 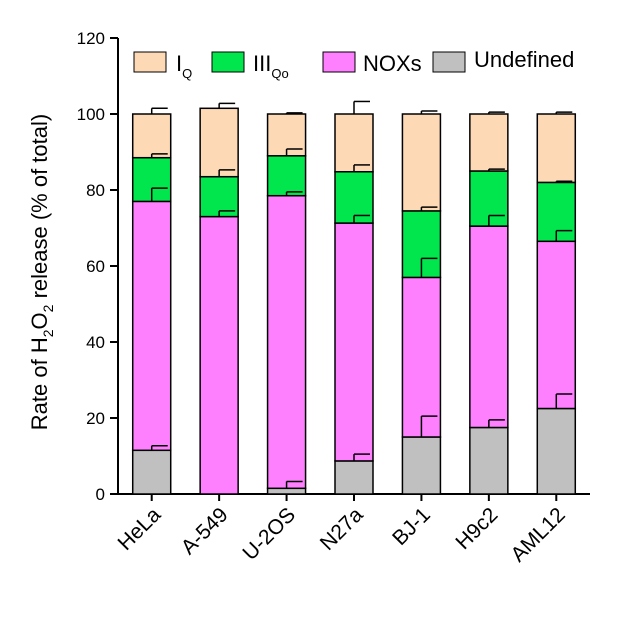 What do you see at coordinates (489, 142) in the screenshot?
I see `bar-H9c2-IQ` at bounding box center [489, 142].